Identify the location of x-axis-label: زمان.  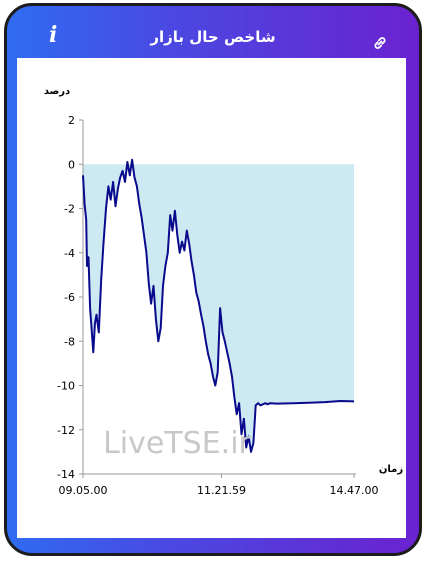
(391, 469).